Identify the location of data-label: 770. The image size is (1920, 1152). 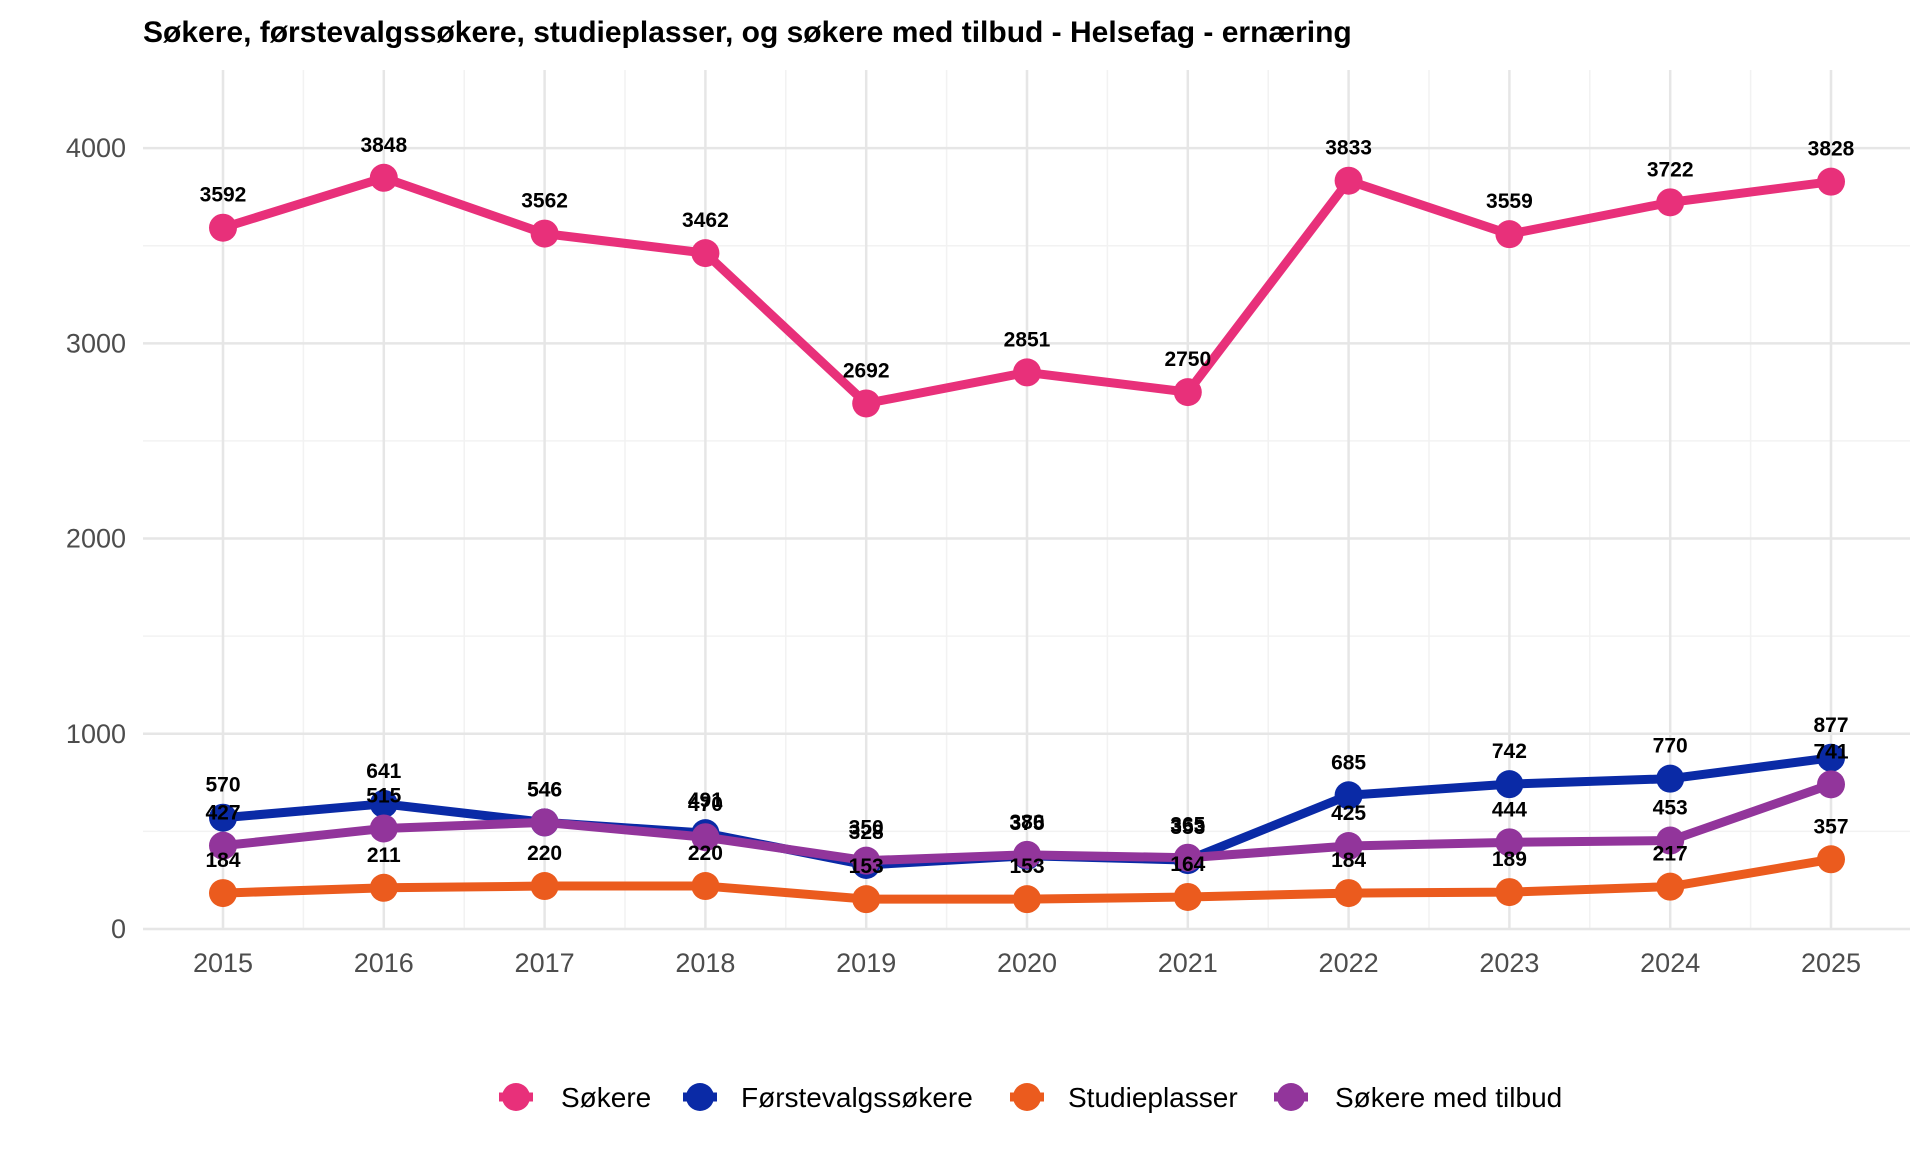
(1670, 746).